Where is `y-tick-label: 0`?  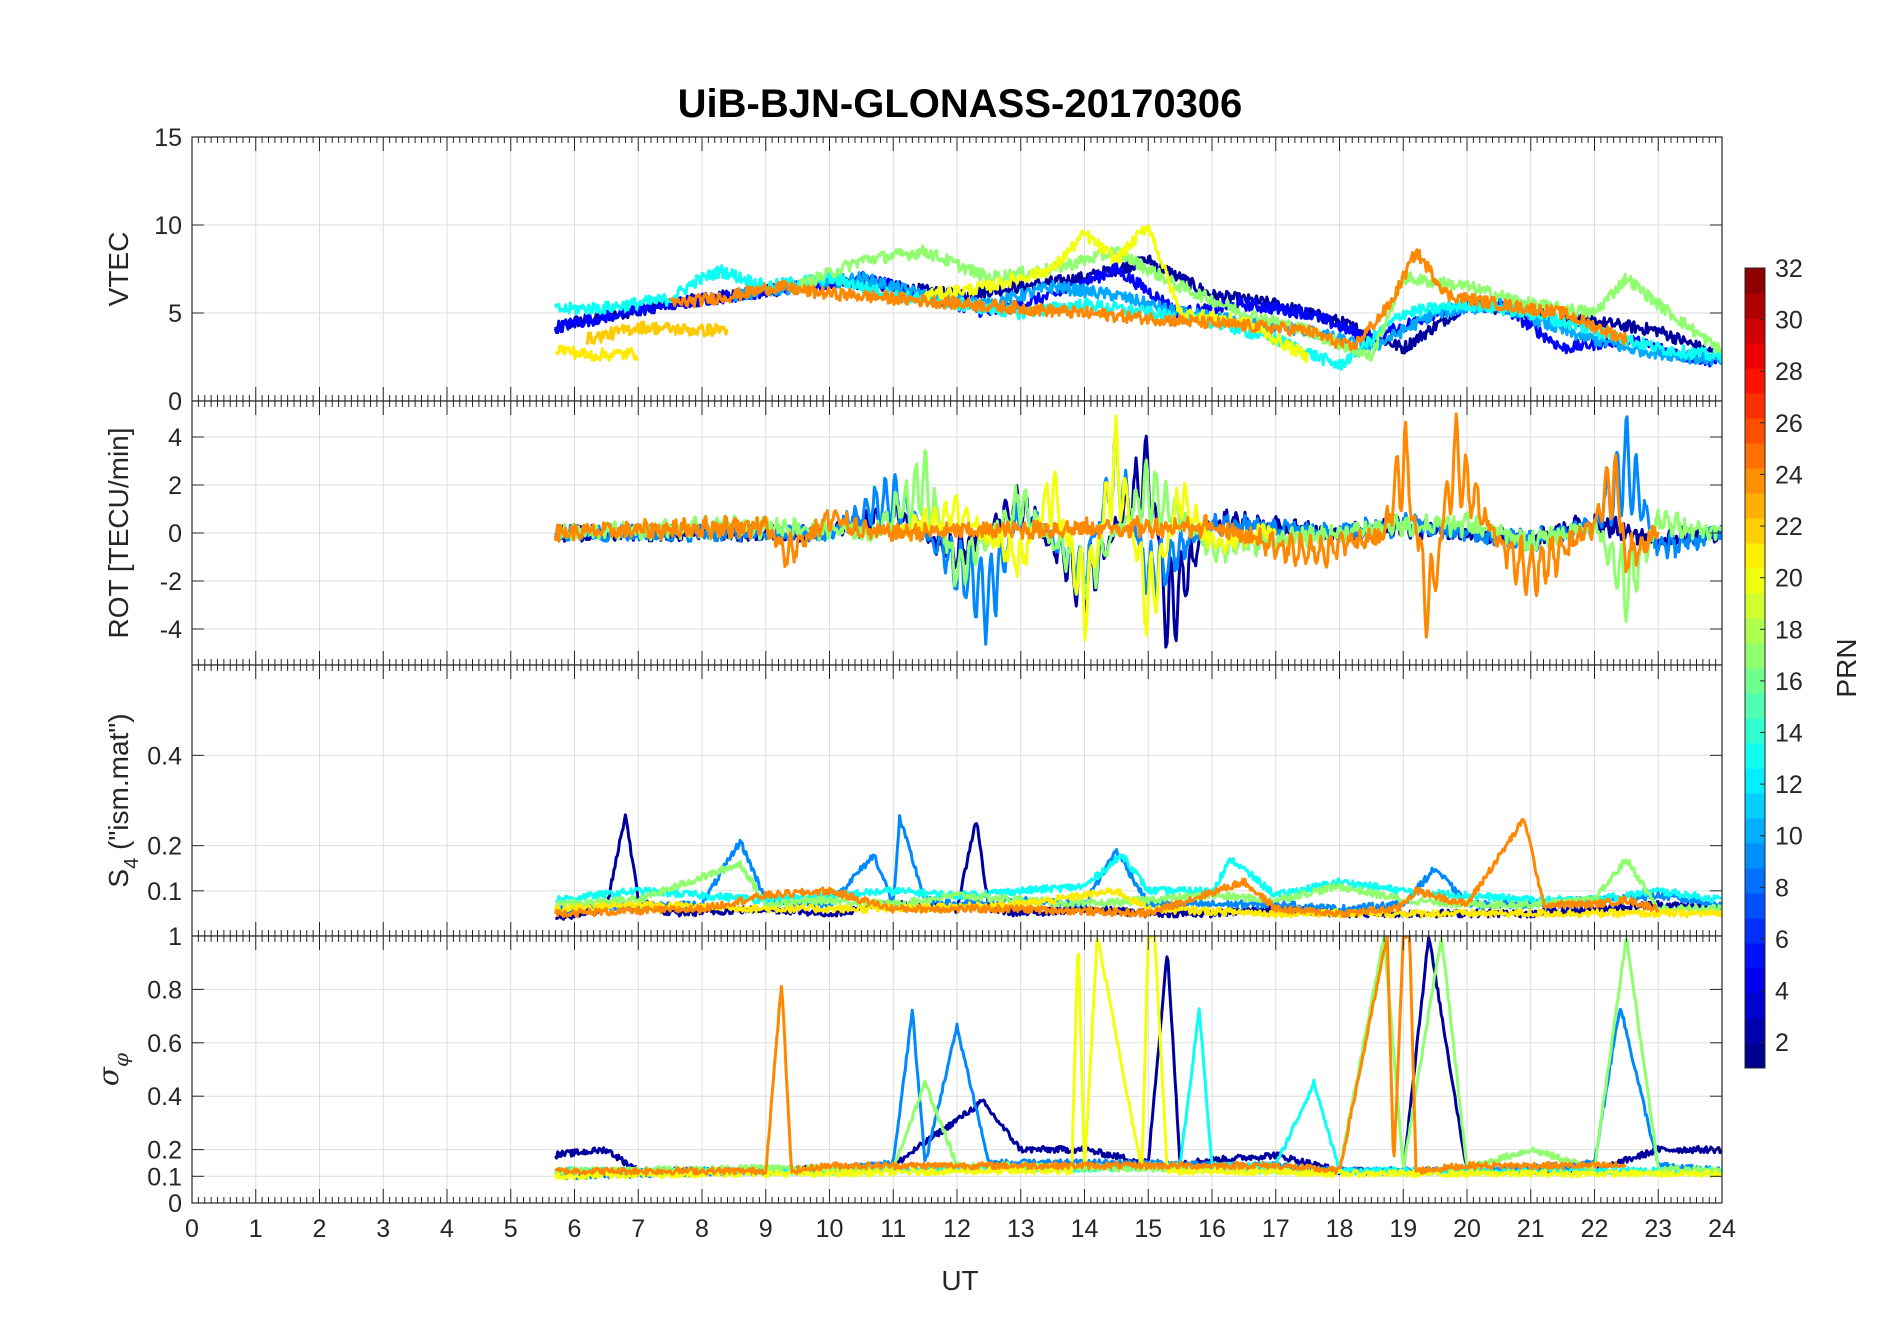 y-tick-label: 0 is located at coordinates (175, 534).